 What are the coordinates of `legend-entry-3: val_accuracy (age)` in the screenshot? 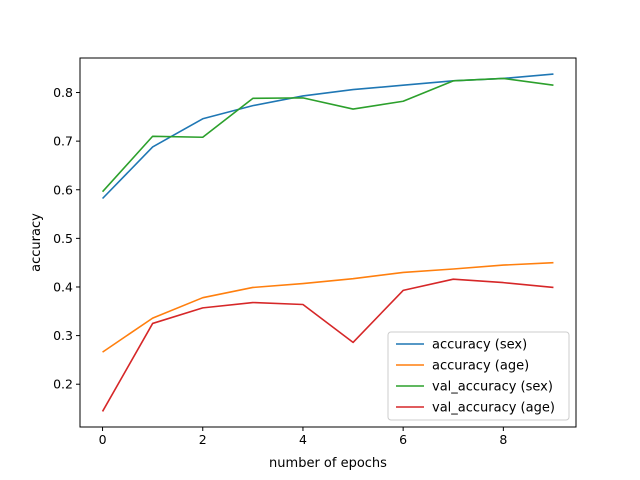 It's located at (493, 408).